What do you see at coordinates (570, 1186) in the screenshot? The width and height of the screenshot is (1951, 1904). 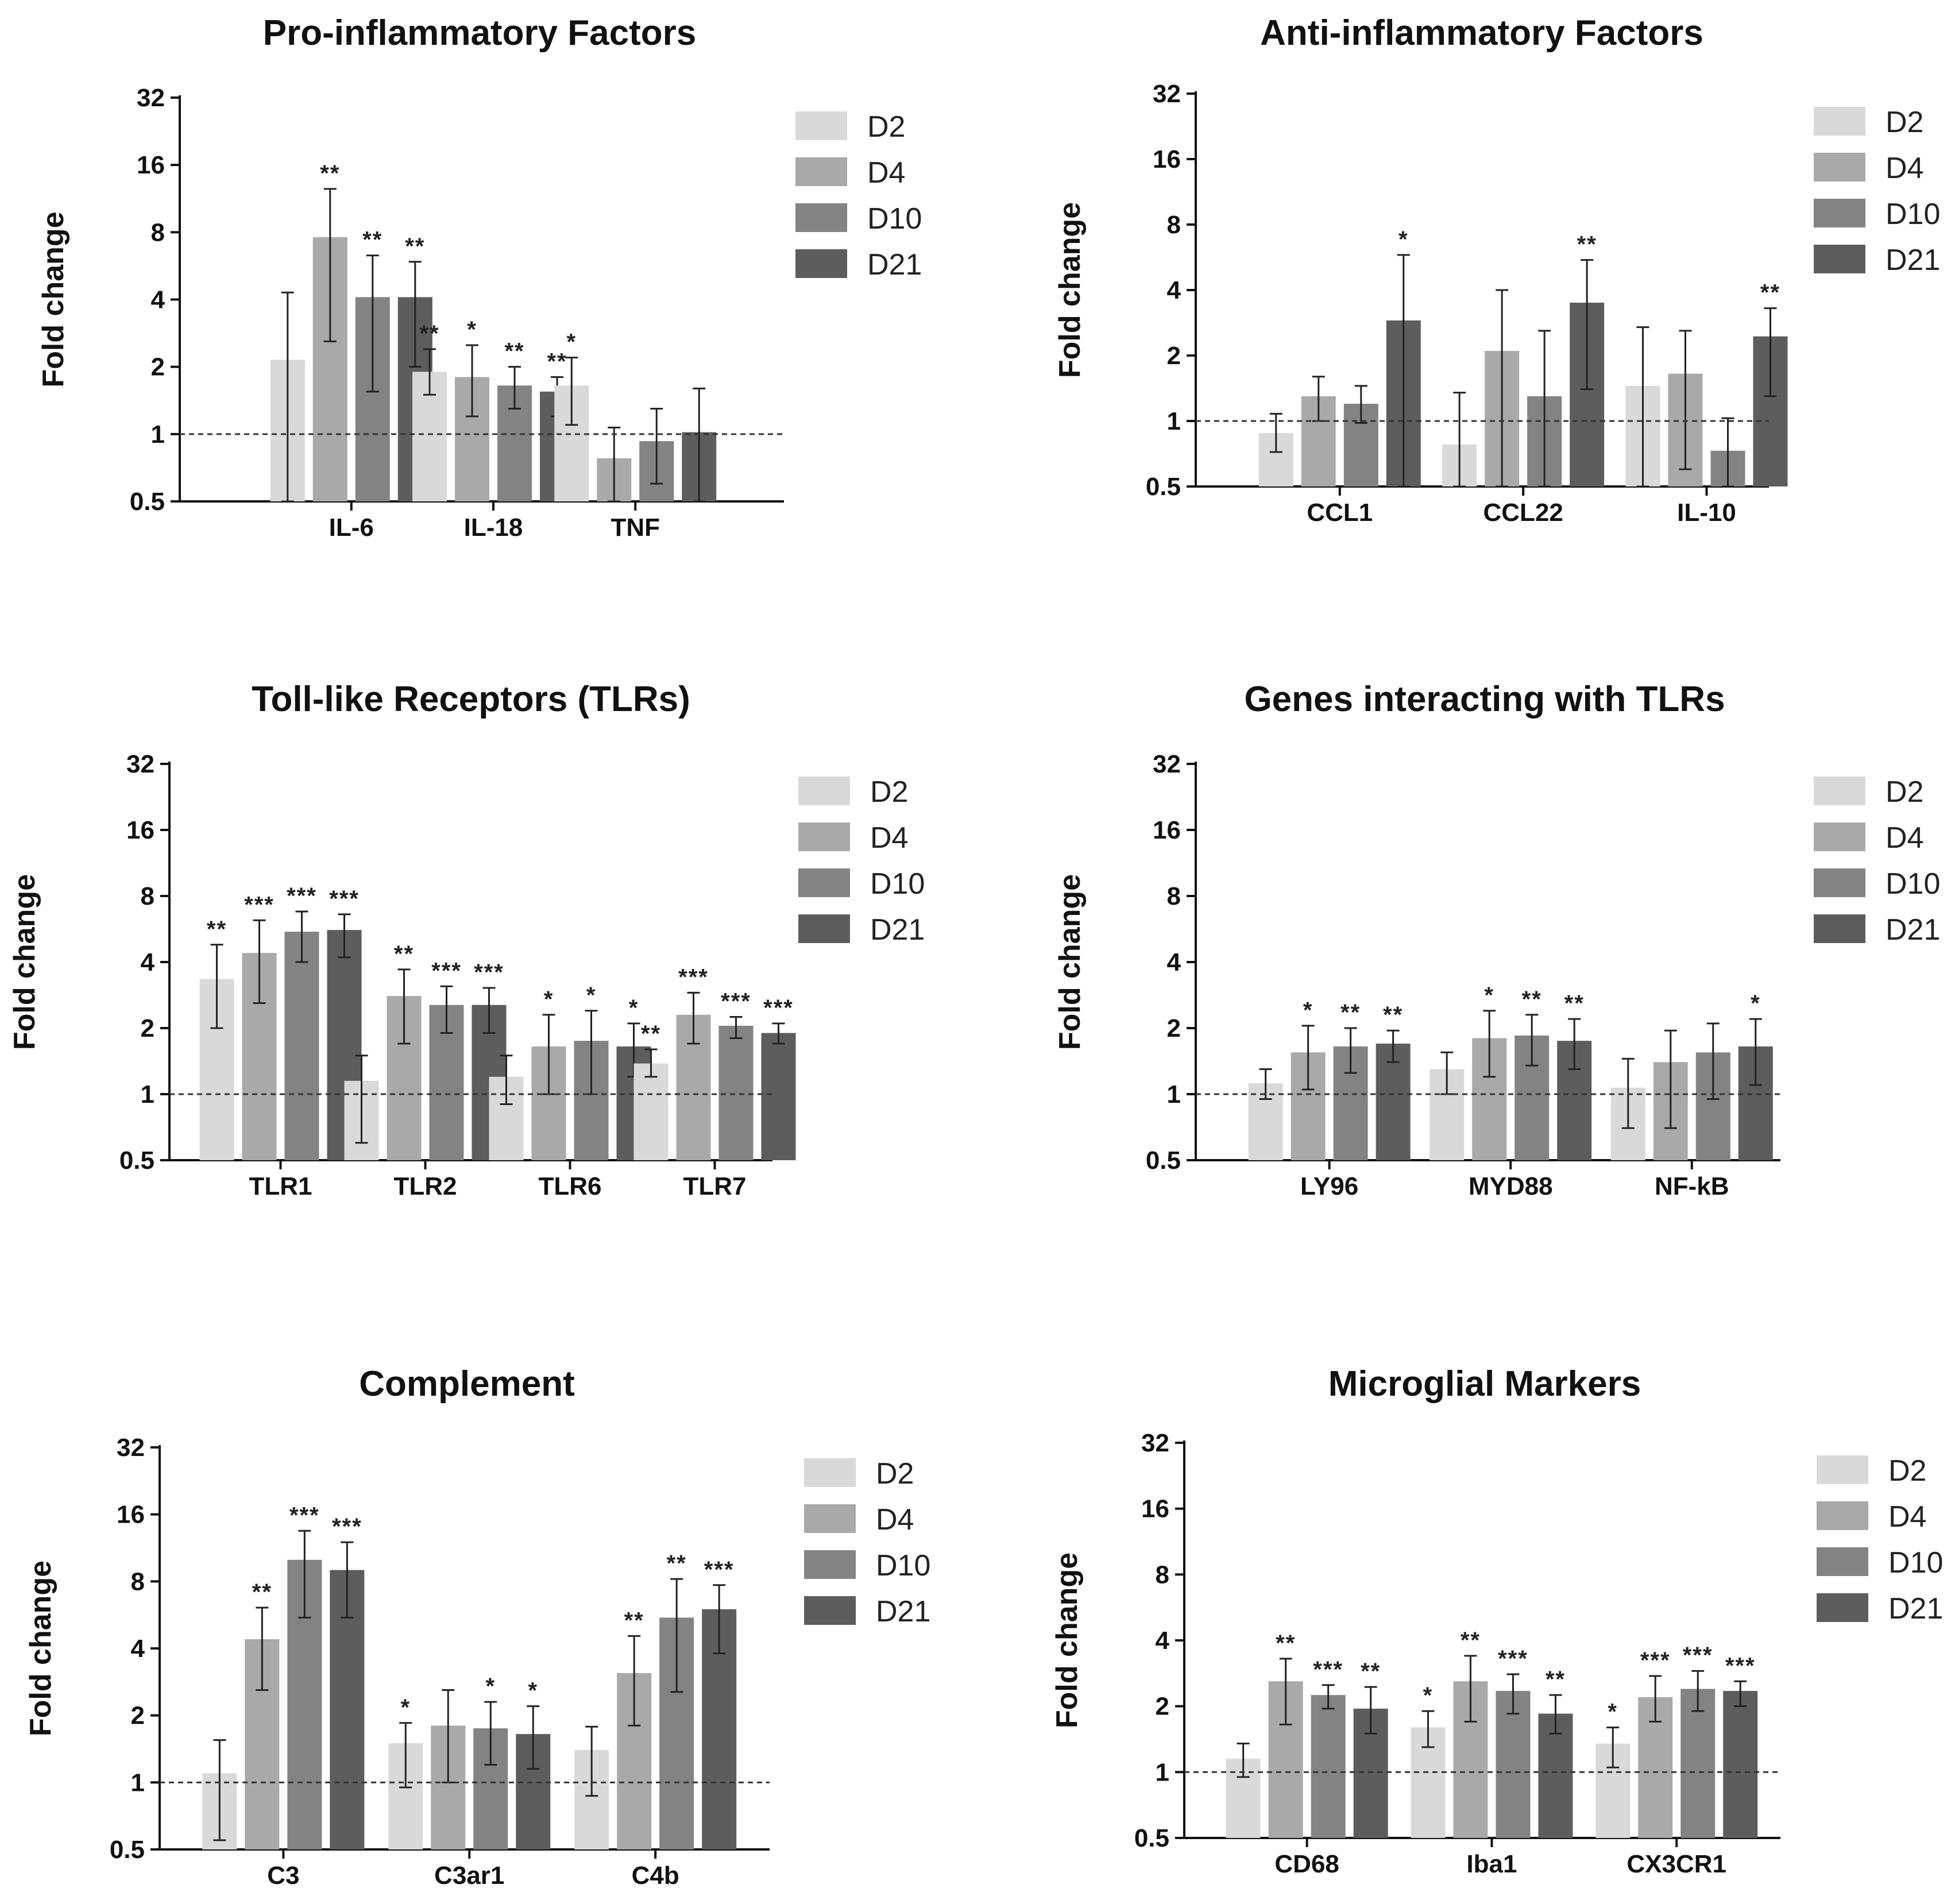 I see `x-category-label: TLR6` at bounding box center [570, 1186].